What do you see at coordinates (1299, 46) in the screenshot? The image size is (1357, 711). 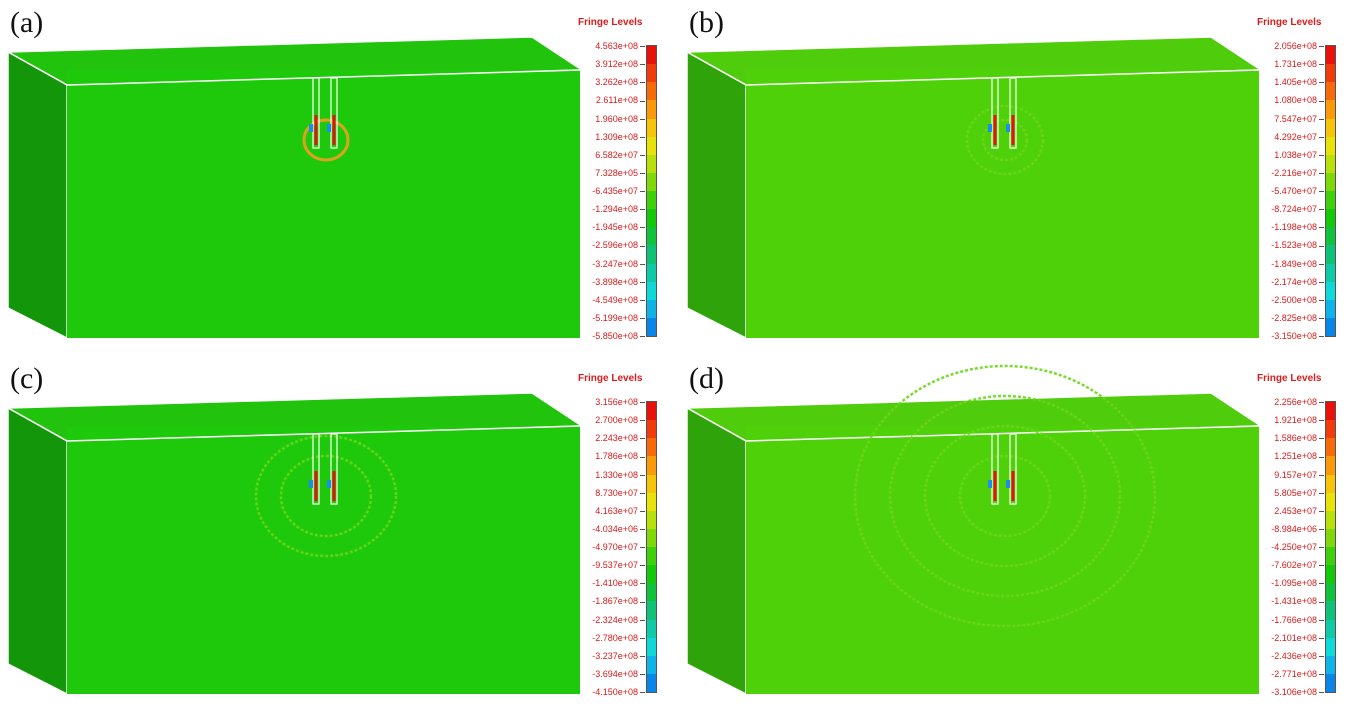 I see `legend-value: 2.056e+08` at bounding box center [1299, 46].